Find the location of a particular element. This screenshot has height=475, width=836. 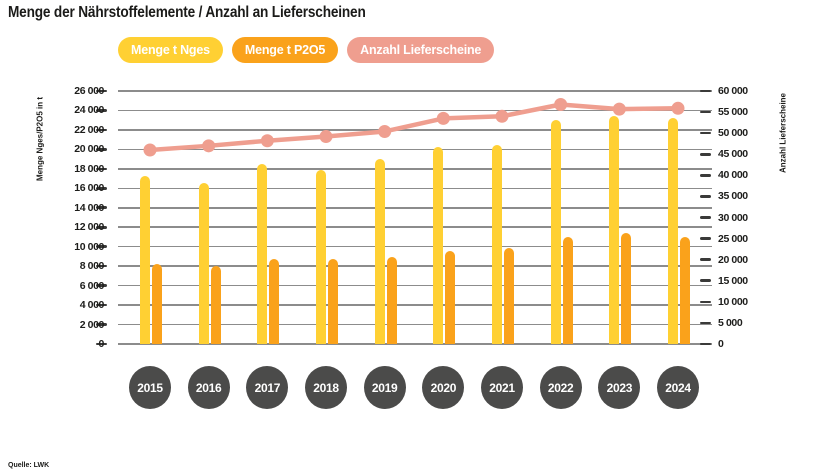

y-axis-left-tick-label: 4 000 is located at coordinates (92, 305).